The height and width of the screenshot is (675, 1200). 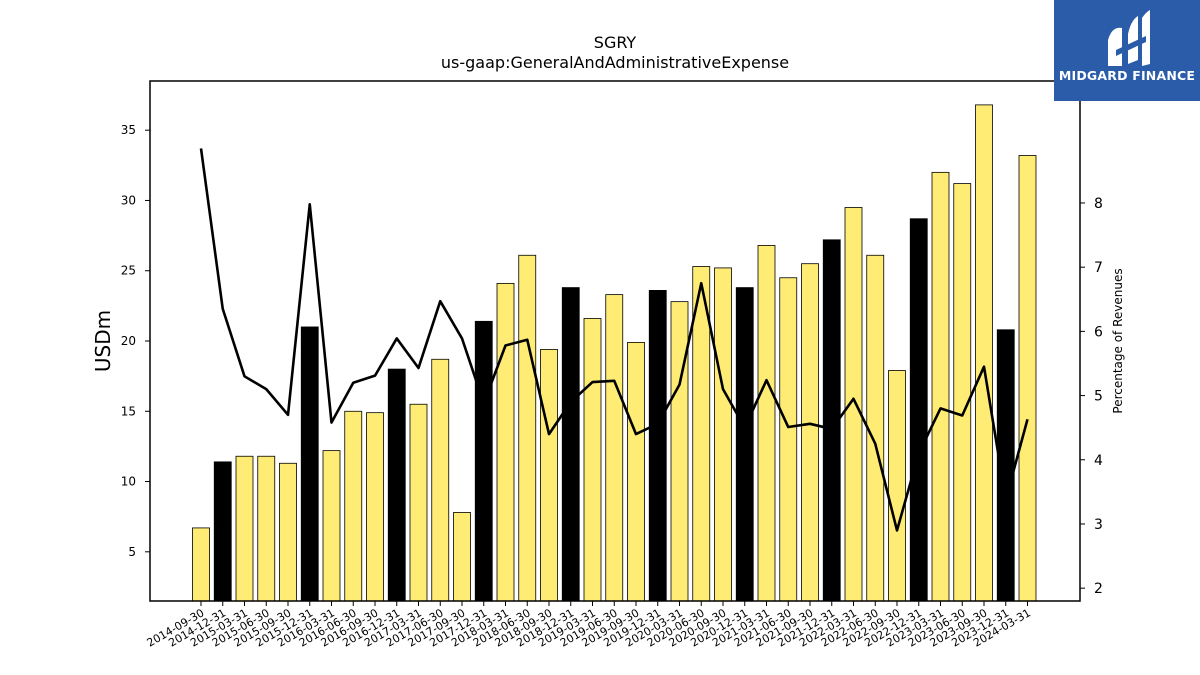 I want to click on y2-tick-label: 3, so click(x=1098, y=525).